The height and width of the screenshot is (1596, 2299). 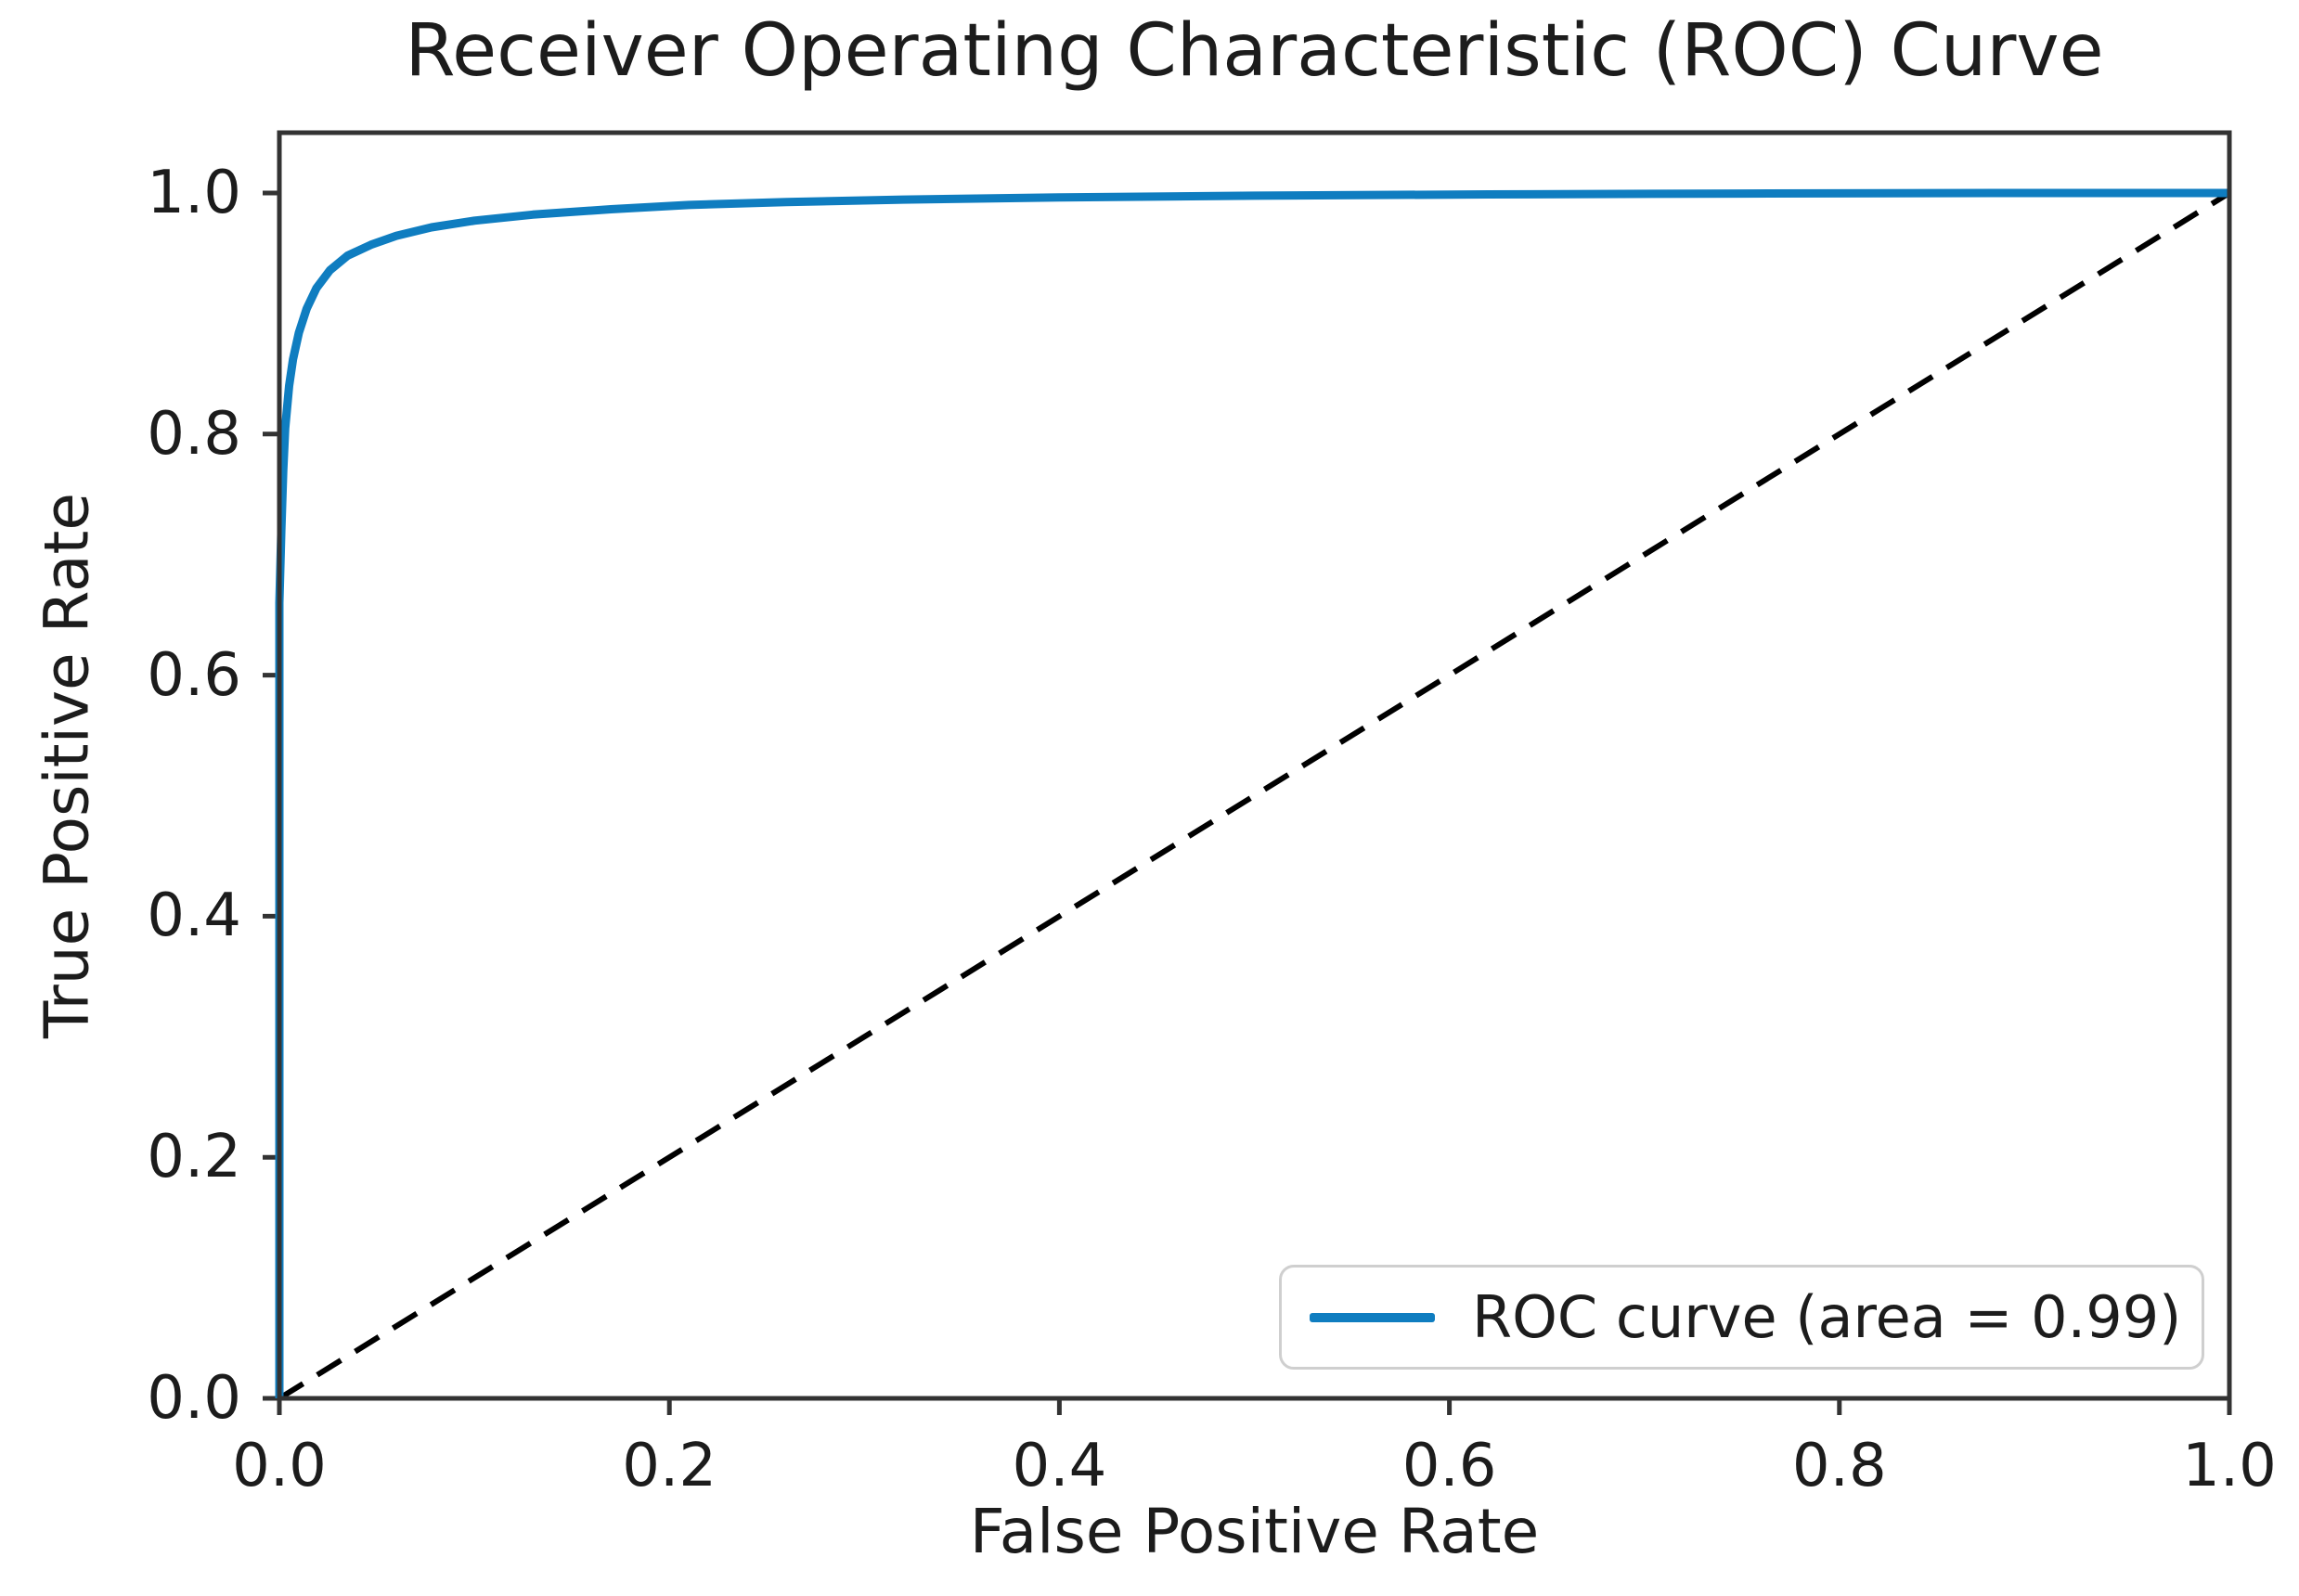 What do you see at coordinates (194, 1398) in the screenshot?
I see `y-tick-label: 0.0` at bounding box center [194, 1398].